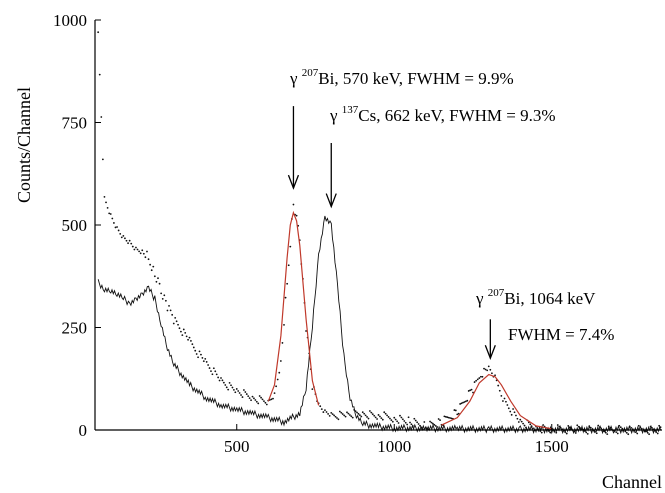 The height and width of the screenshot is (493, 665). I want to click on annotation-text: , 570 keV, FWHM = 9.9%, so click(423, 78).